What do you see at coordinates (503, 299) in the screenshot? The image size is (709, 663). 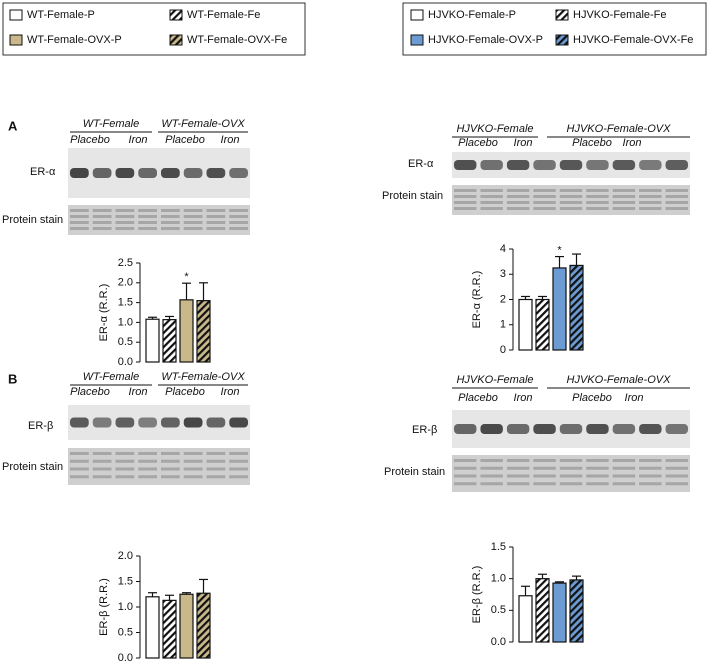 I see `y-tick-label: 2` at bounding box center [503, 299].